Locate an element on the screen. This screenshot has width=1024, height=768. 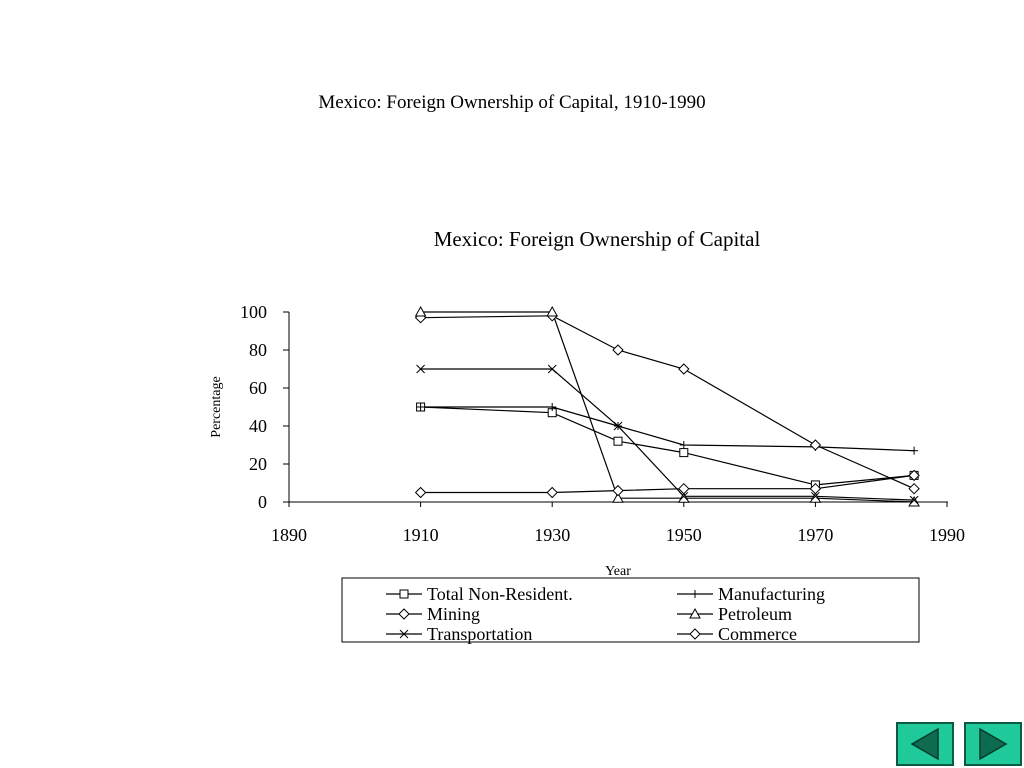
legend-label: Total Non-Resident. is located at coordinates (500, 594).